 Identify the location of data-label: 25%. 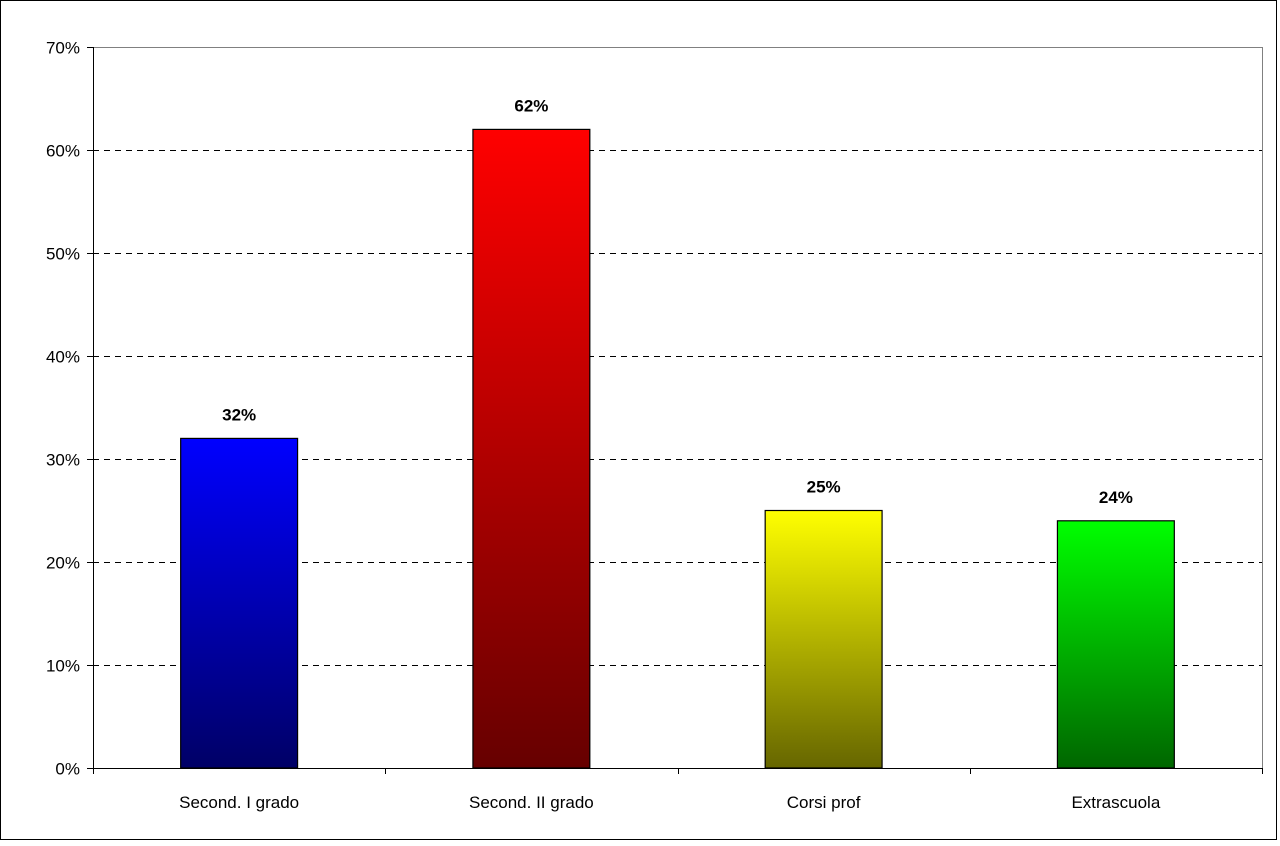
(824, 487).